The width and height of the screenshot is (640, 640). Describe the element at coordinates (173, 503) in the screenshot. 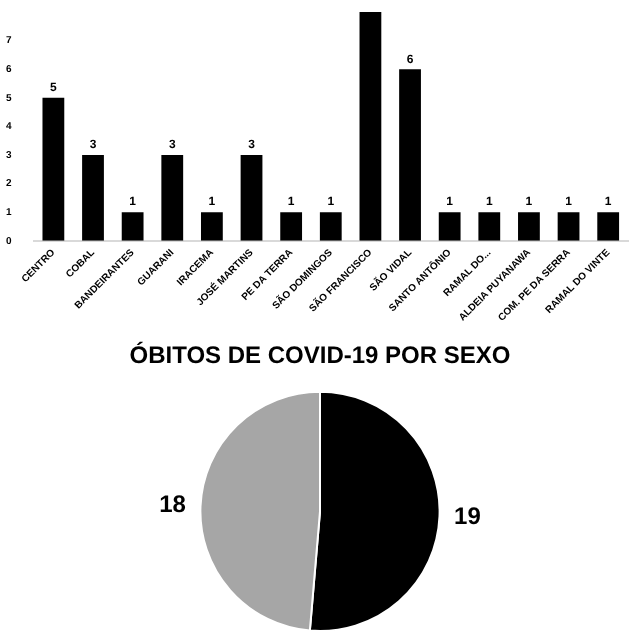

I see `data-label: 18` at that location.